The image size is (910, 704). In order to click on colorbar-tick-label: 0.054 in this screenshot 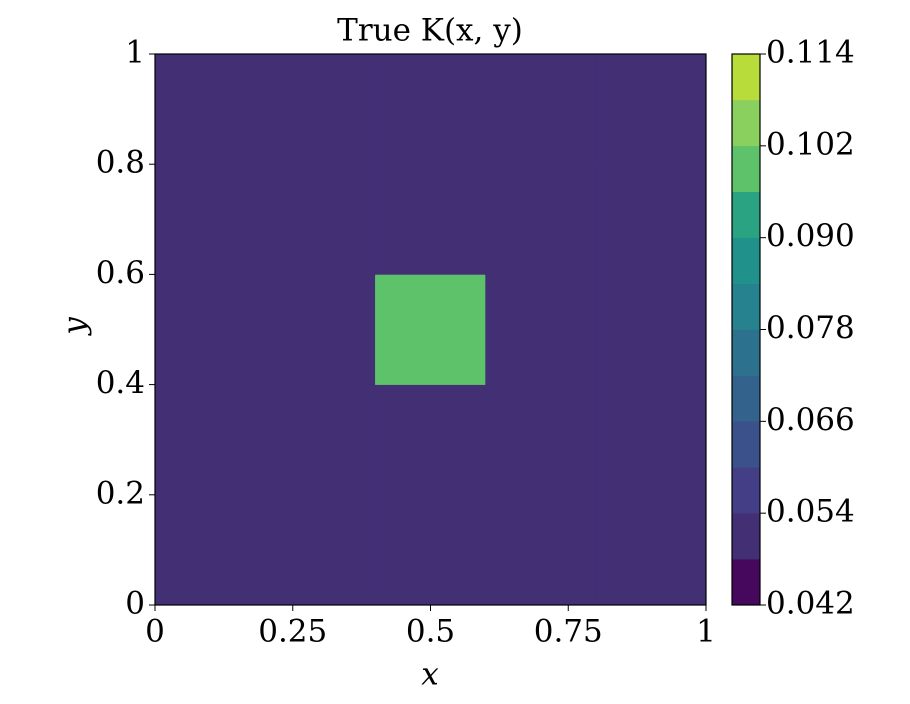, I will do `click(810, 512)`.